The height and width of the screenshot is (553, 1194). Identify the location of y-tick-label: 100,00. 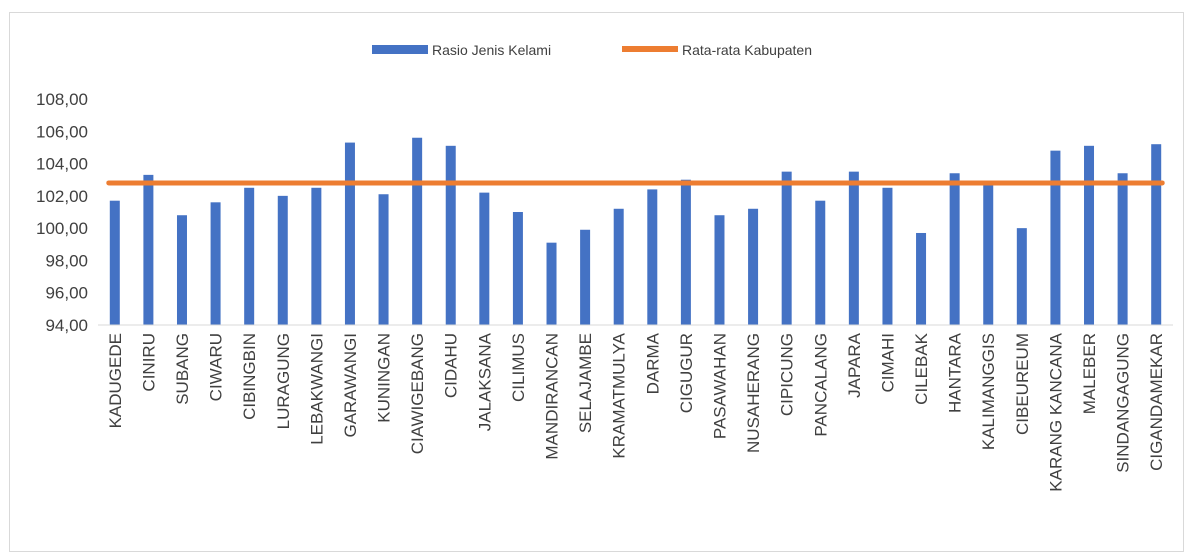
(62, 228).